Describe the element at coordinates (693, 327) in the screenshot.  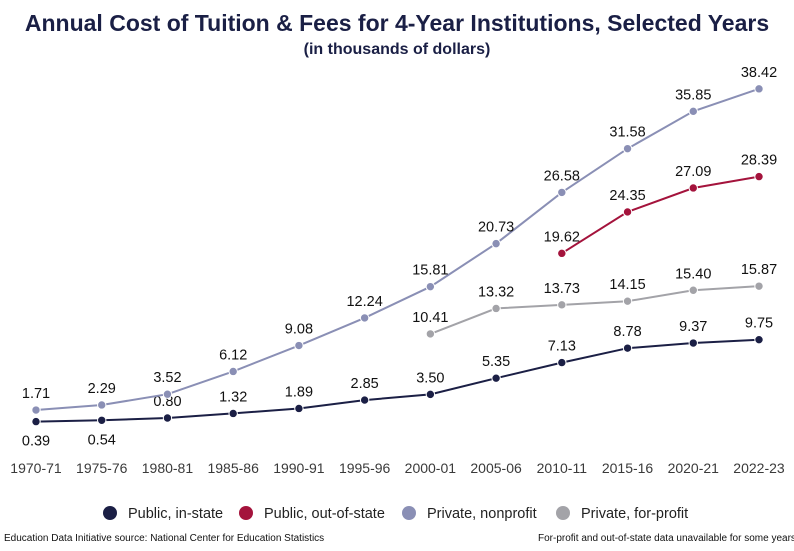
I see `data-label: 9.37` at that location.